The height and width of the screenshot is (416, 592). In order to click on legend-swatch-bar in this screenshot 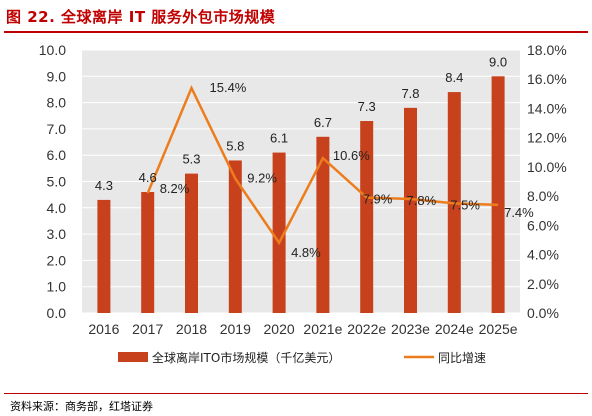, I will do `click(133, 357)`.